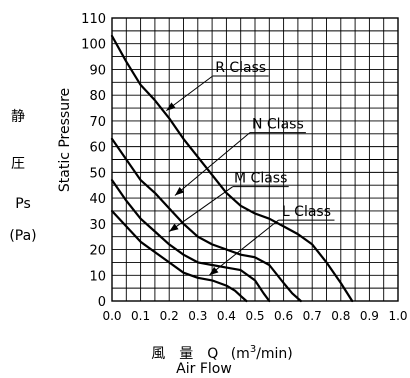 The height and width of the screenshot is (378, 410). I want to click on x-axis-label-jp-text: 風 量 Q, so click(184, 354).